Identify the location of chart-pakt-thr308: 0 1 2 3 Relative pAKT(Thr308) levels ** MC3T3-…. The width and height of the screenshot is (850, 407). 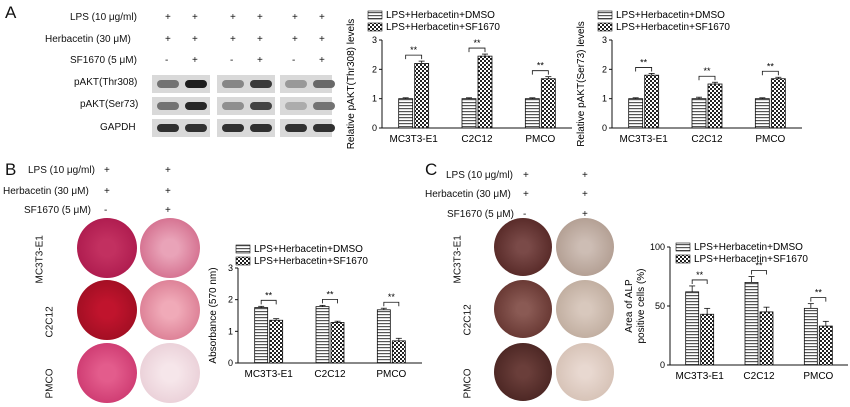
(459, 80).